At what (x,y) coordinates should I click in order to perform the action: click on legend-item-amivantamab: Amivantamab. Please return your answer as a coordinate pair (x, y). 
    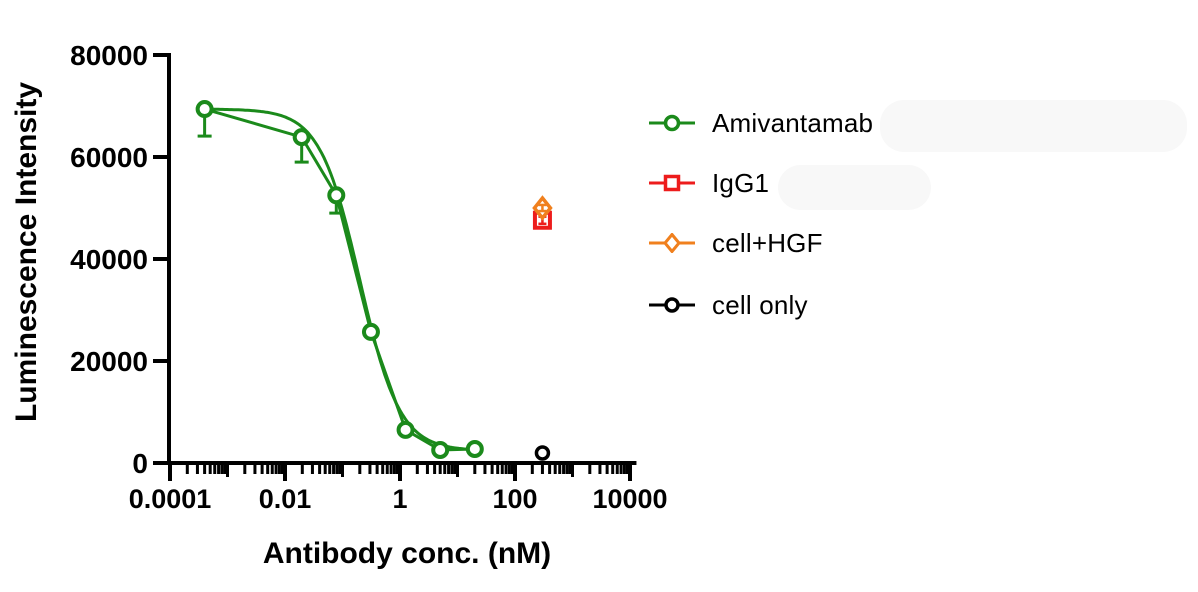
    Looking at the image, I should click on (760, 123).